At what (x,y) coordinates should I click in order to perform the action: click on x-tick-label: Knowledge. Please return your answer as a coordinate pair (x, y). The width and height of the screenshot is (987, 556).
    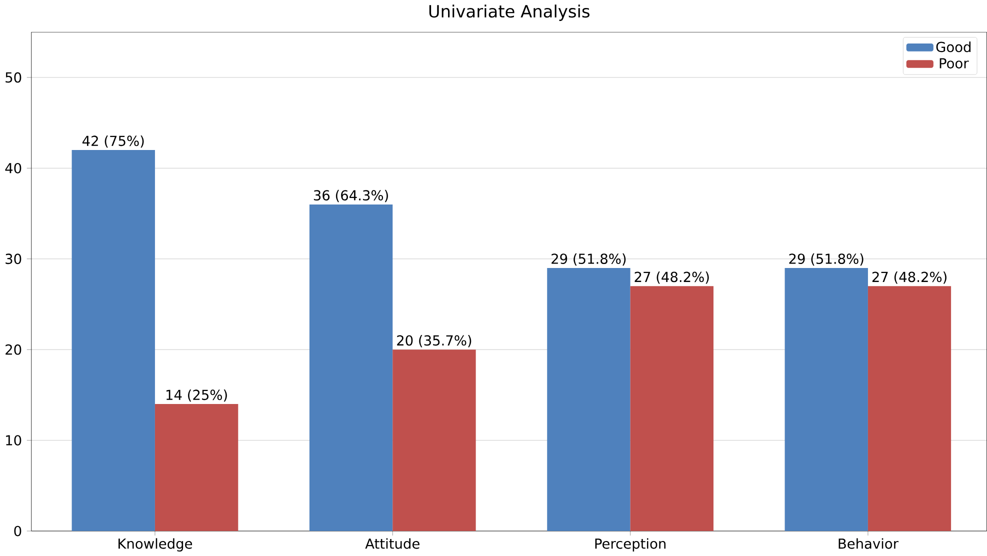
    Looking at the image, I should click on (155, 545).